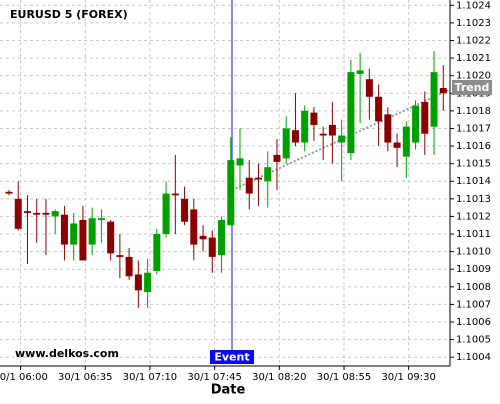  What do you see at coordinates (279, 377) in the screenshot?
I see `x-tick-label: 30/1 08:20` at bounding box center [279, 377].